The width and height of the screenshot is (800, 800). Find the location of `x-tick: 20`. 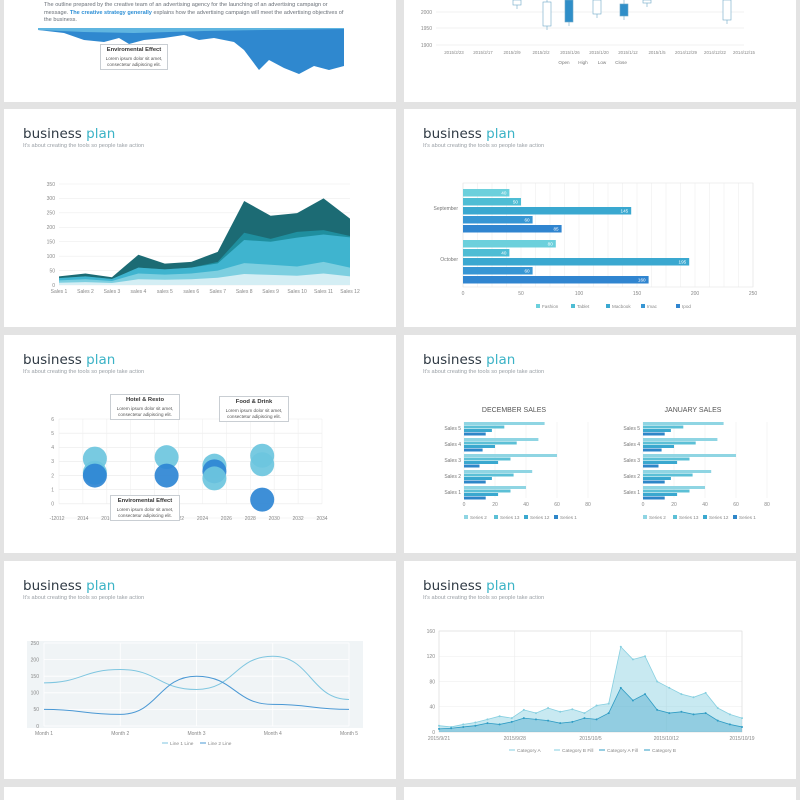

x-tick: 20 is located at coordinates (674, 505).